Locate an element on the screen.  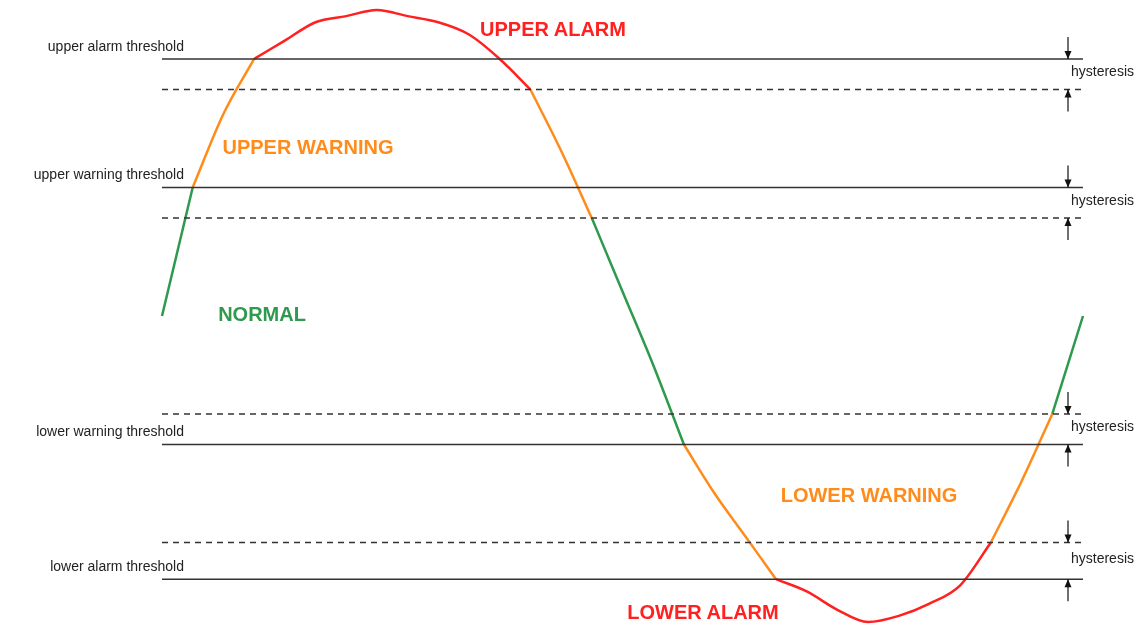
series-label: LOWER ALARM is located at coordinates (703, 611).